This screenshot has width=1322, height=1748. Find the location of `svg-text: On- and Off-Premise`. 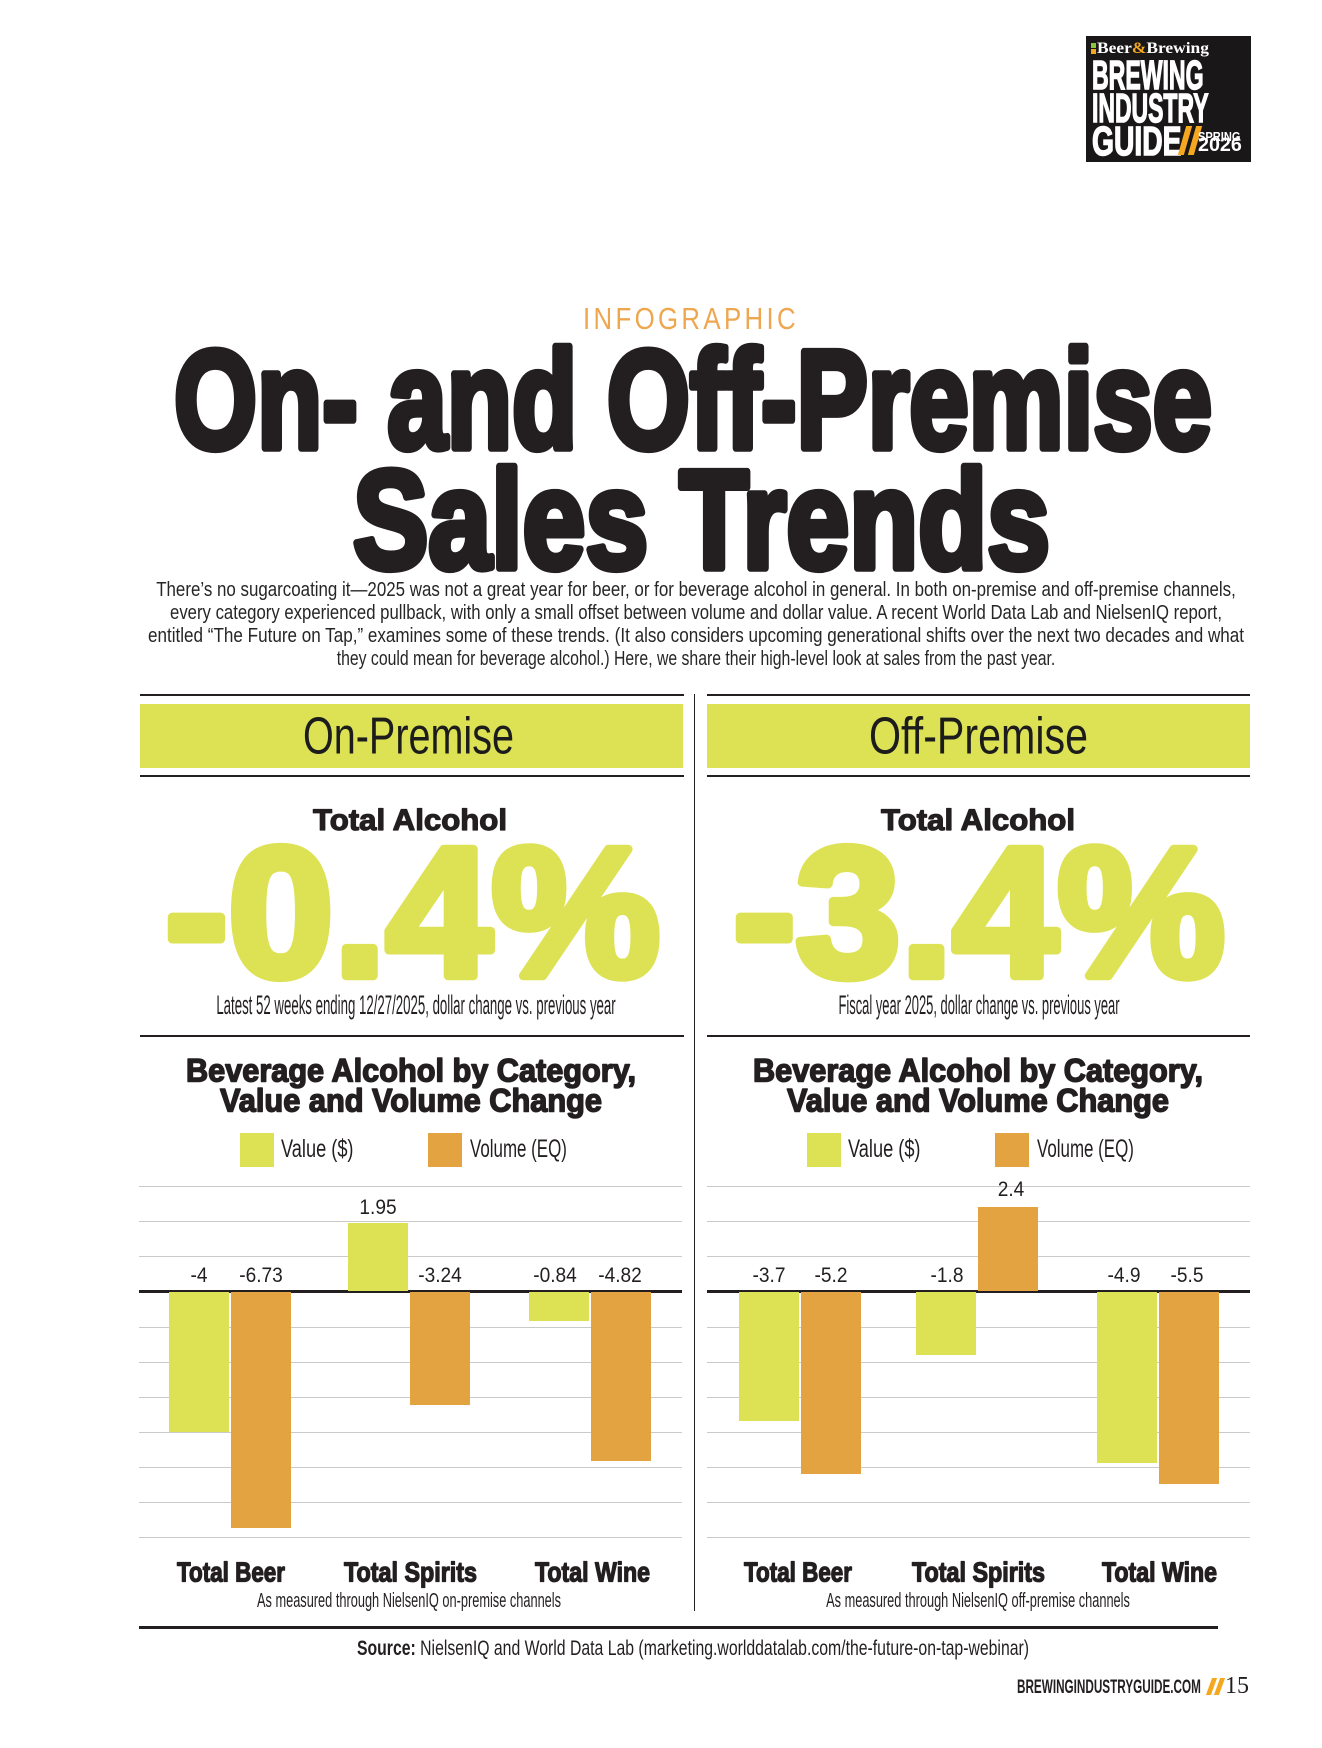

svg-text: On- and Off-Premise is located at coordinates (693, 399).